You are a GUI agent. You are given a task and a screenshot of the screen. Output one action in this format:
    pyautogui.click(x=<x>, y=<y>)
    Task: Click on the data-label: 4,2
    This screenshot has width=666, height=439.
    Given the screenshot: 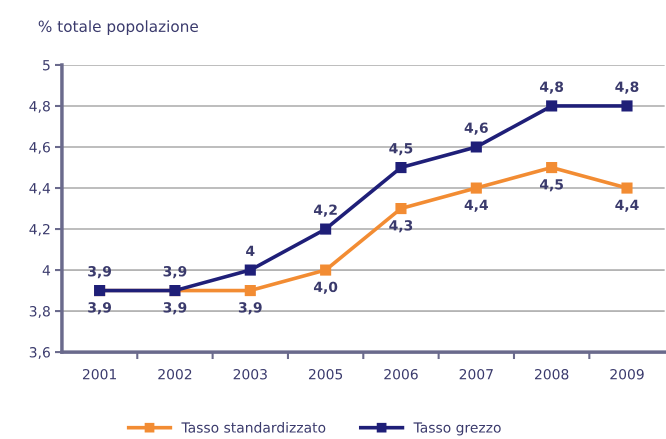 What is the action you would take?
    pyautogui.click(x=325, y=210)
    